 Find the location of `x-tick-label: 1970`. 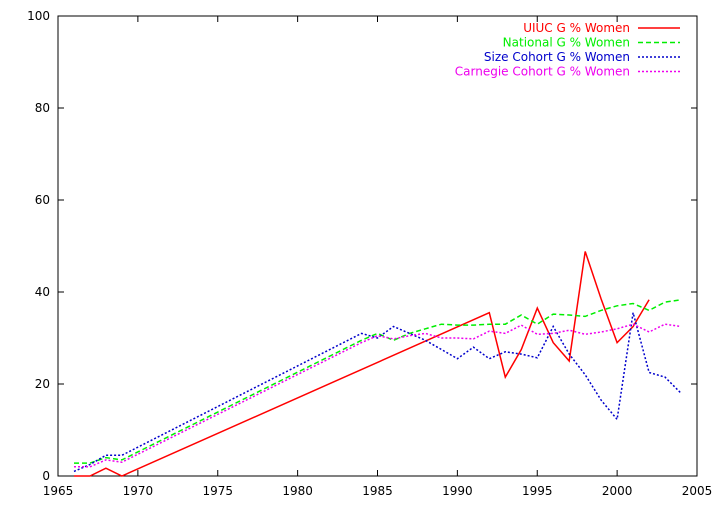

x-tick-label: 1970 is located at coordinates (138, 491).